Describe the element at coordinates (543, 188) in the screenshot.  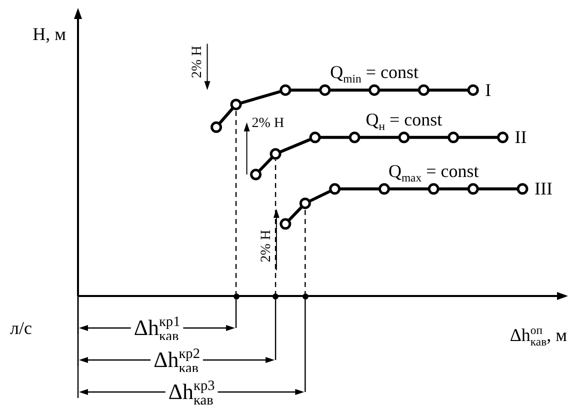
I see `series-label: III` at that location.